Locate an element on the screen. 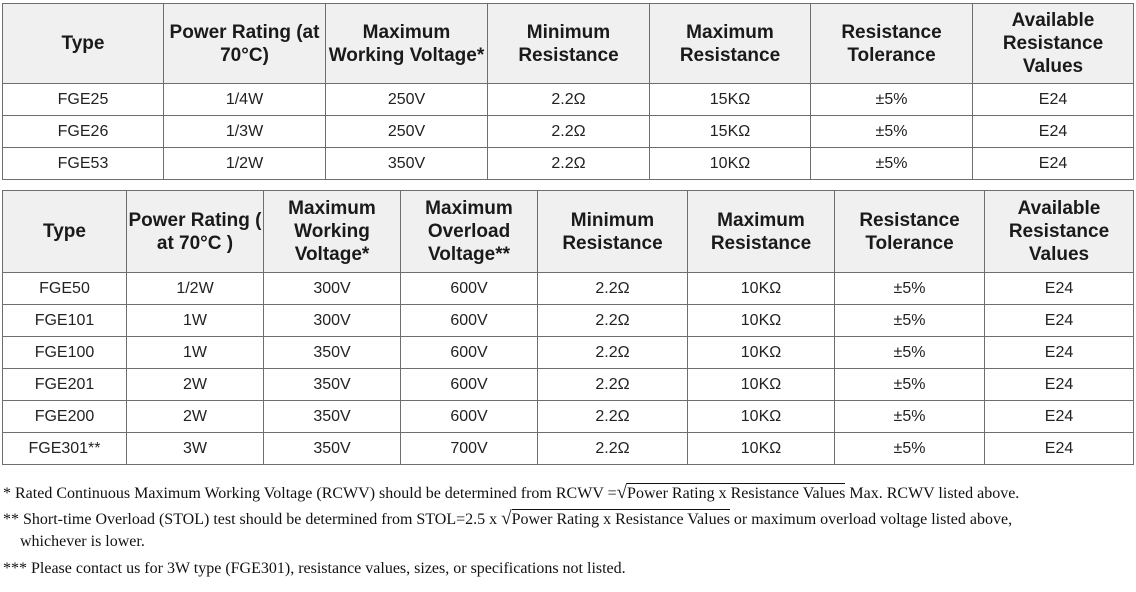  col-min-resistance: Minimum Resistance is located at coordinates (612, 231).